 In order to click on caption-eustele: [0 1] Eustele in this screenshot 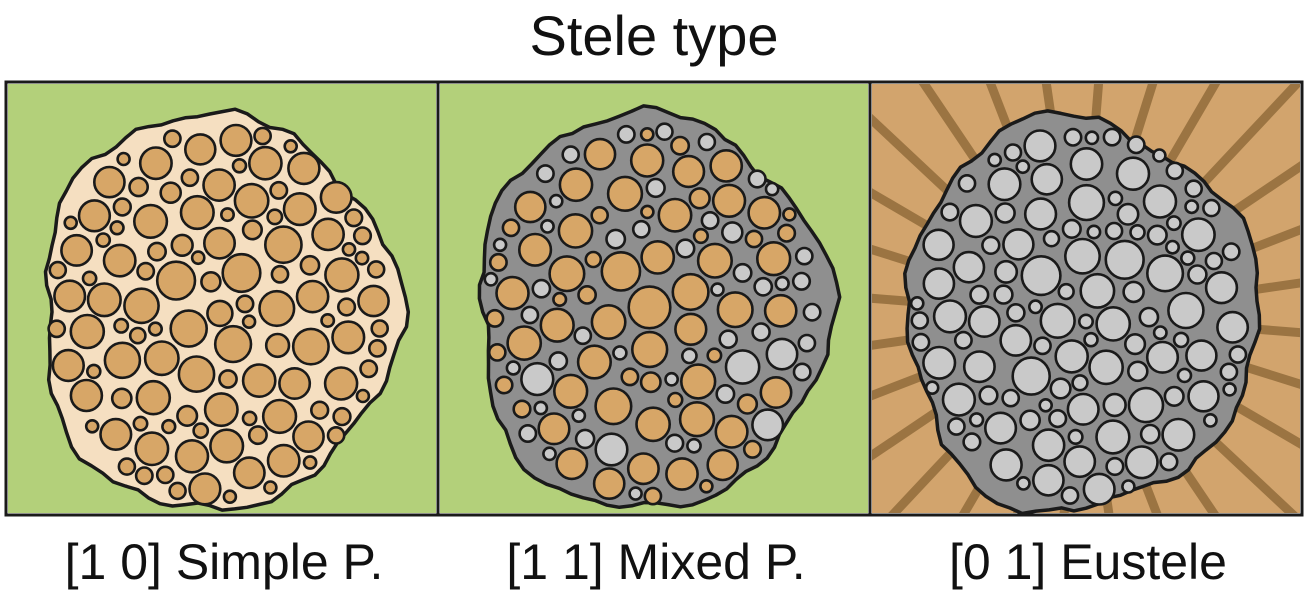, I will do `click(1088, 562)`.